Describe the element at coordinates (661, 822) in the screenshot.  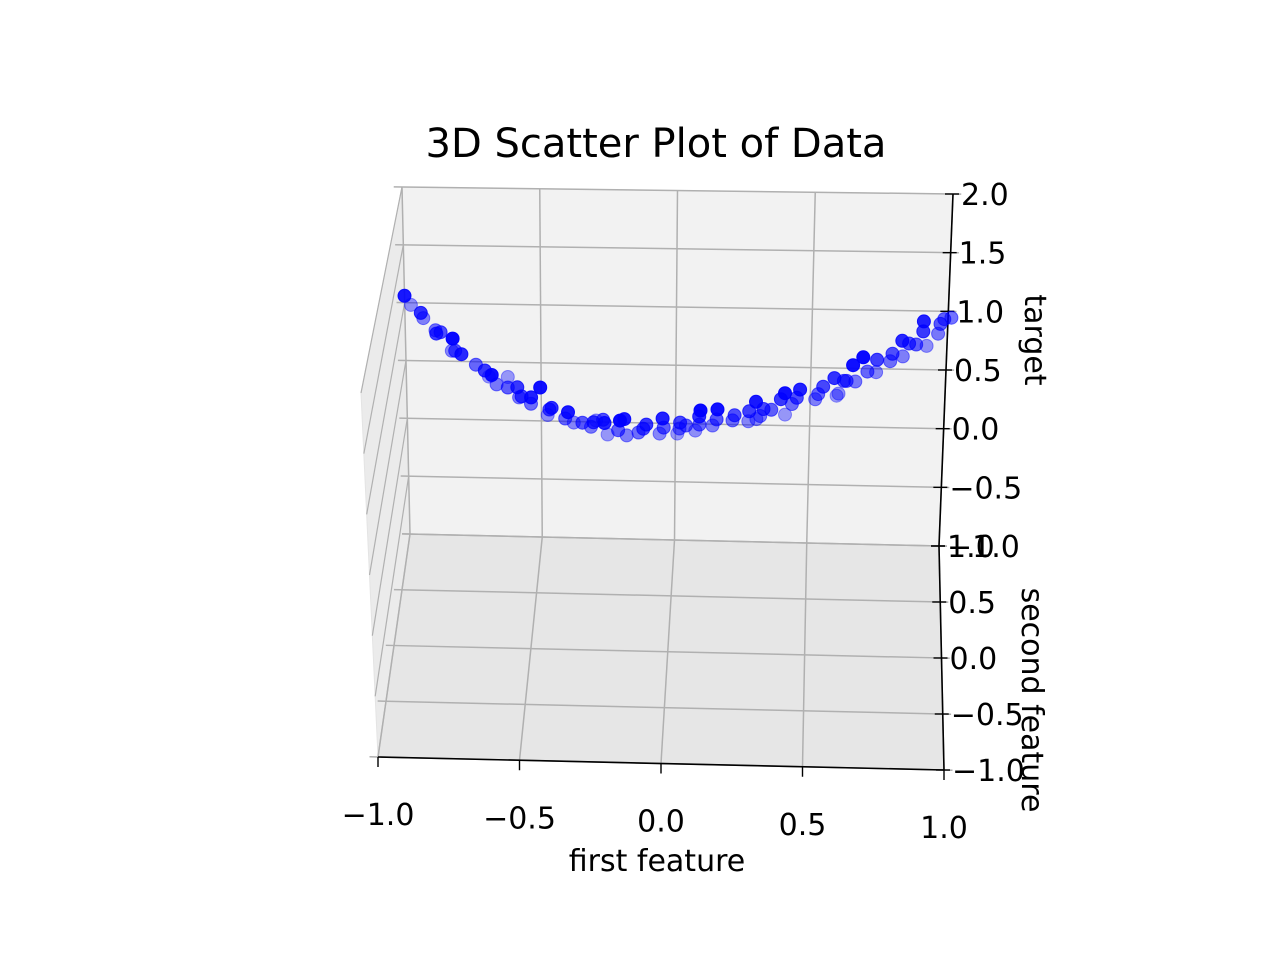
I see `x-tick-label: 0.0` at that location.